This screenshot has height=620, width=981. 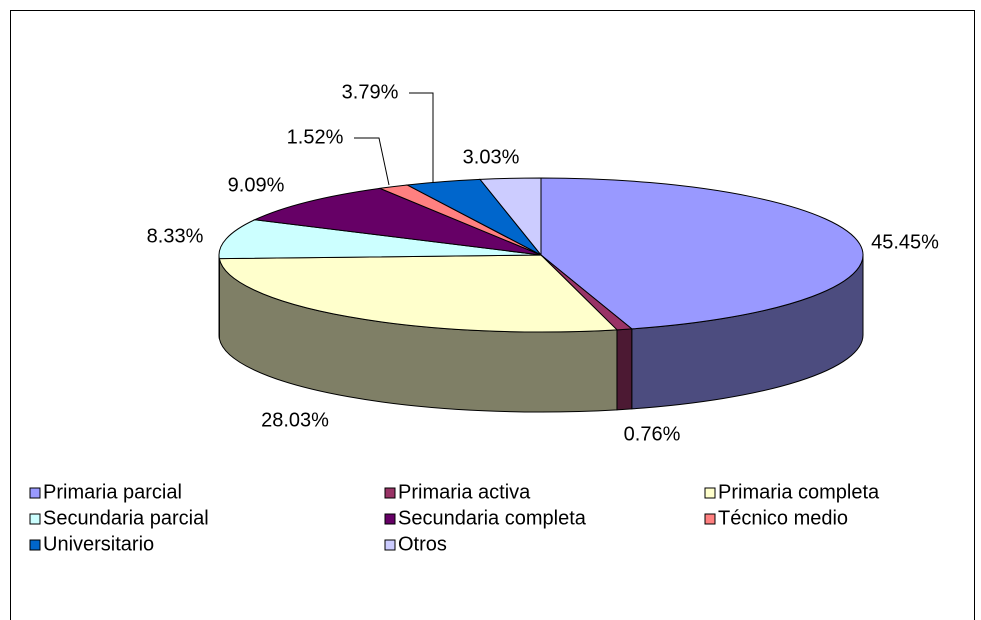 What do you see at coordinates (905, 242) in the screenshot?
I see `data-label: 45.45%` at bounding box center [905, 242].